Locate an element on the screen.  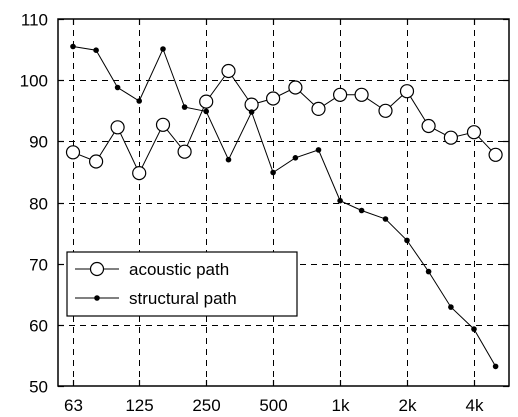
y-tick-label: 50 is located at coordinates (38, 387).